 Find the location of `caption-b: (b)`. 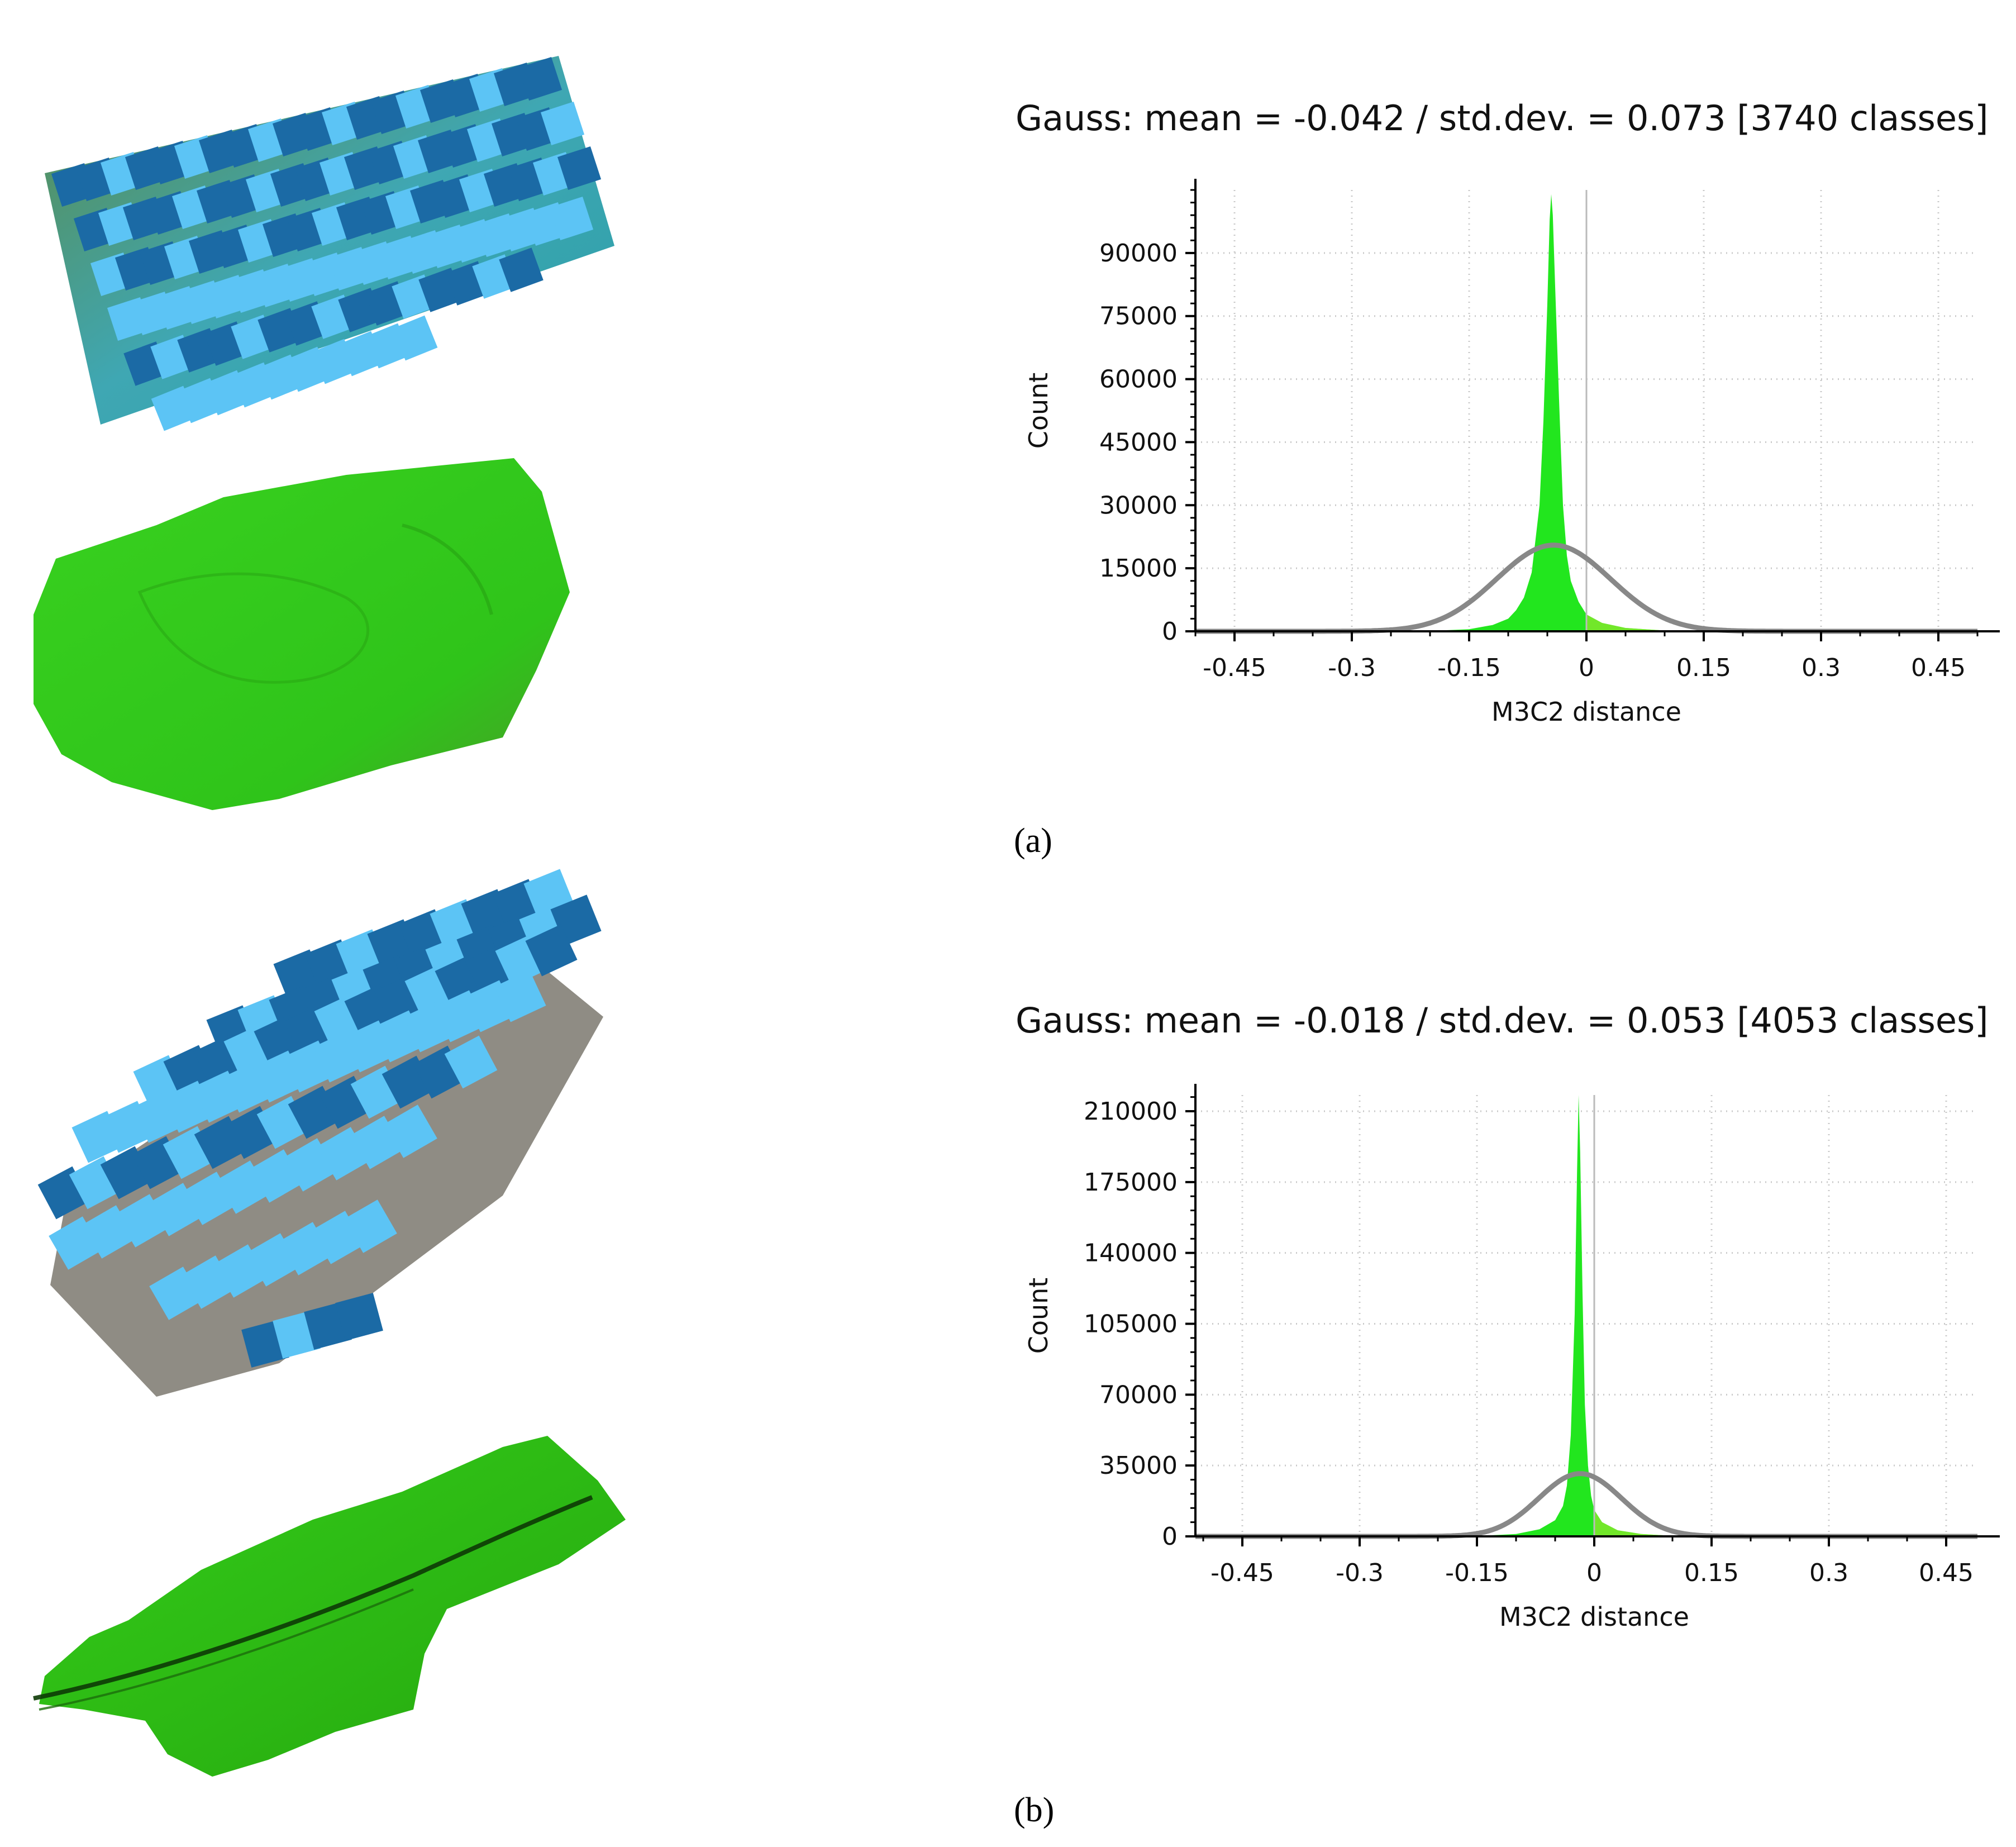

caption-b: (b) is located at coordinates (1034, 1810).